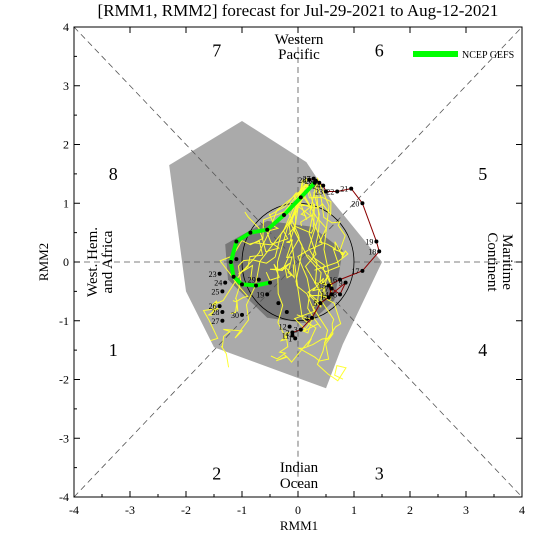 The height and width of the screenshot is (547, 547). I want to click on observed-point-label: 21, so click(344, 189).